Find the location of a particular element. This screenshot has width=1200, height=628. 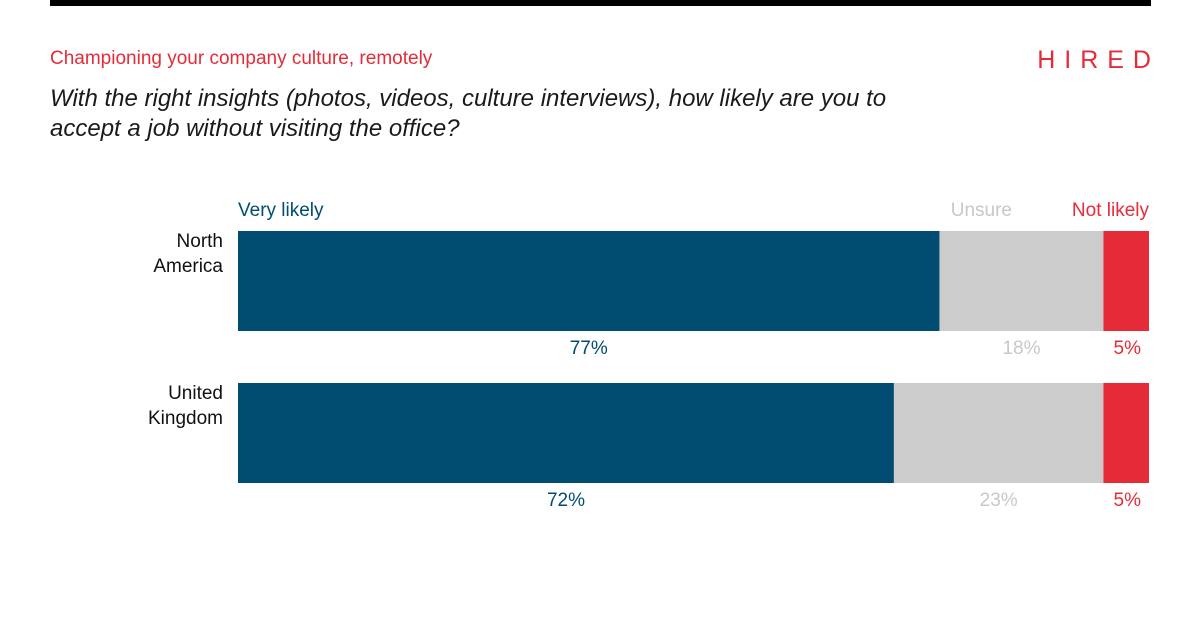

legend-not-likely: Not likely is located at coordinates (1111, 210).